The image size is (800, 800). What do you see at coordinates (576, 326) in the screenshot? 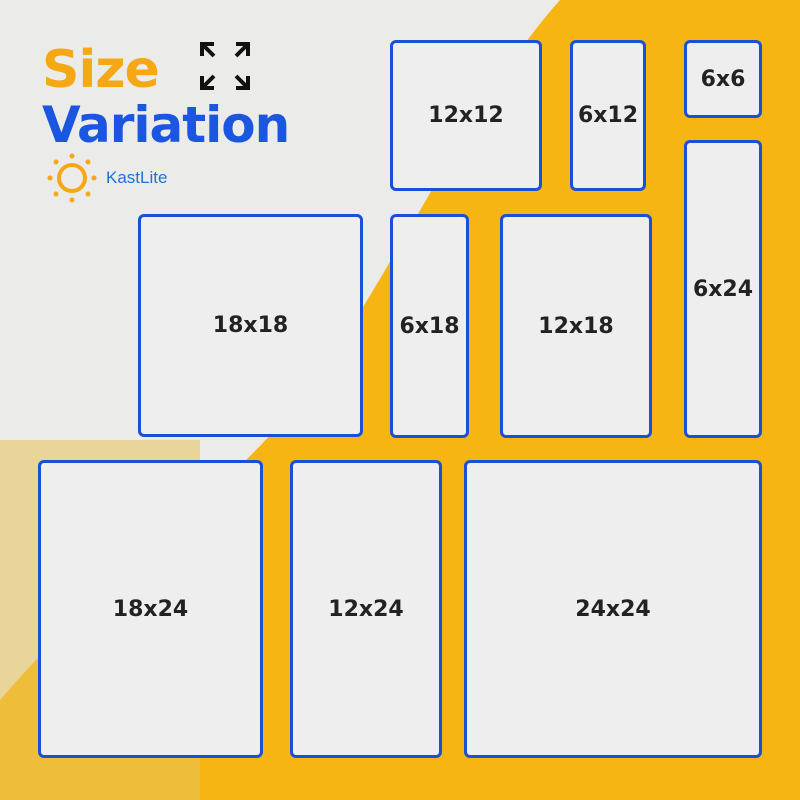
I see `size-box-12x18: 12x18` at bounding box center [576, 326].